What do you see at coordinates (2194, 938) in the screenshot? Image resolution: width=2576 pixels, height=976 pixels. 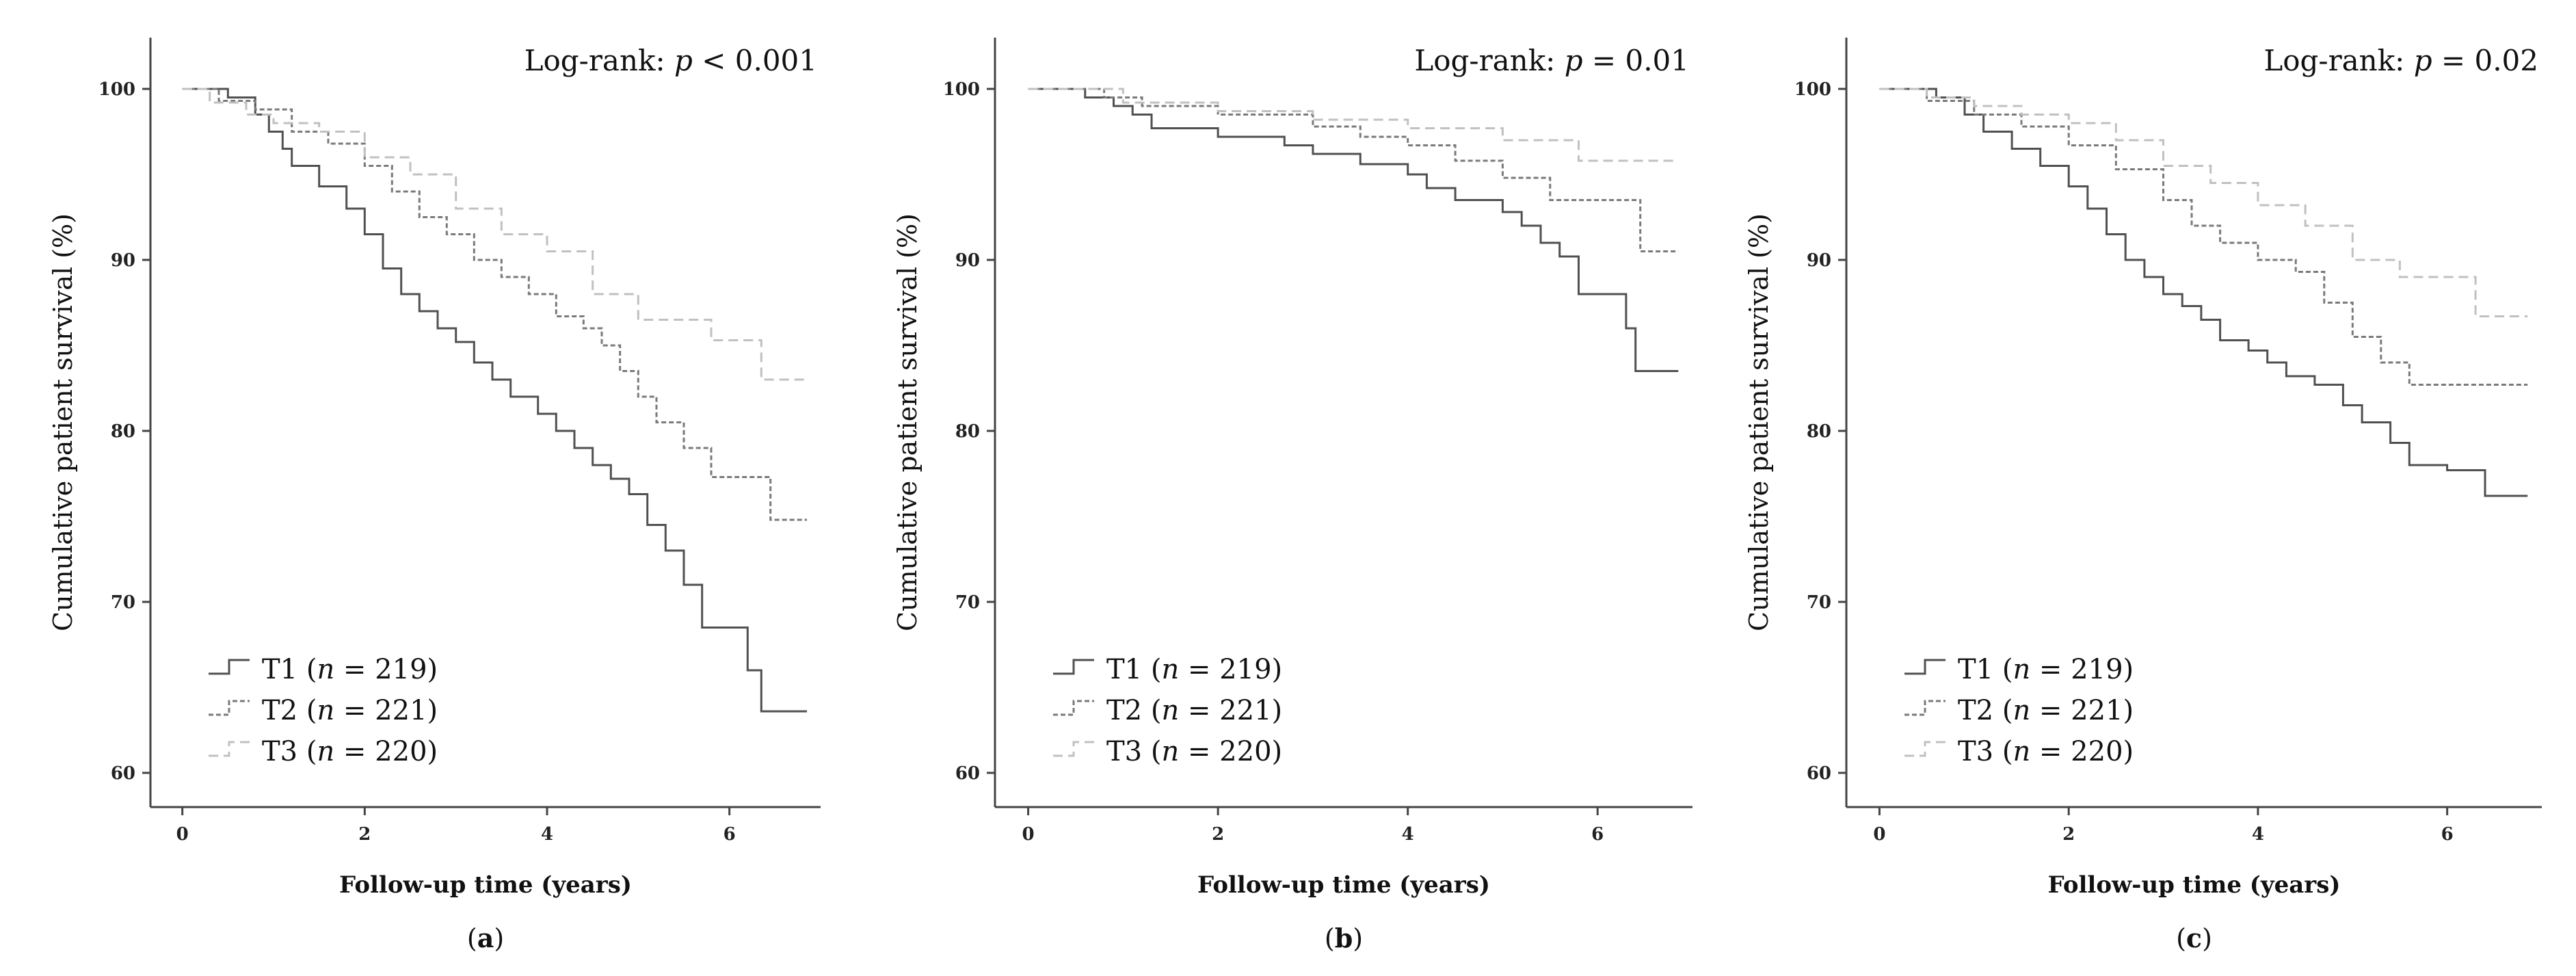 I see `panel-caption: (c)` at bounding box center [2194, 938].